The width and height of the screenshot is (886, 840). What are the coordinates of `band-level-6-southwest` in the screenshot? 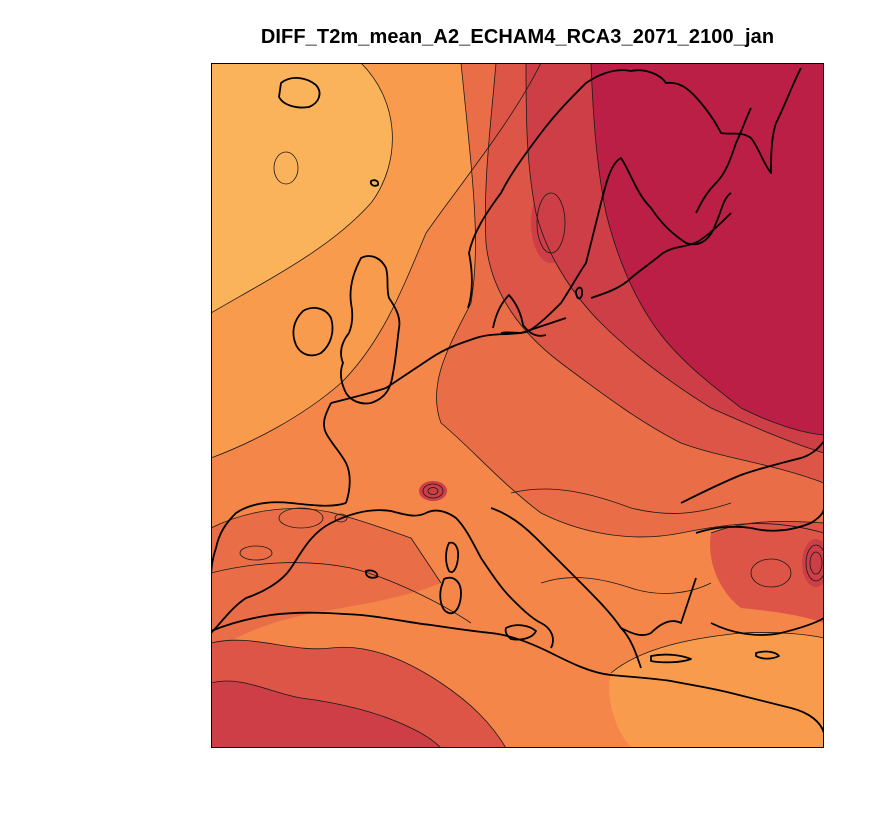 It's located at (326, 714).